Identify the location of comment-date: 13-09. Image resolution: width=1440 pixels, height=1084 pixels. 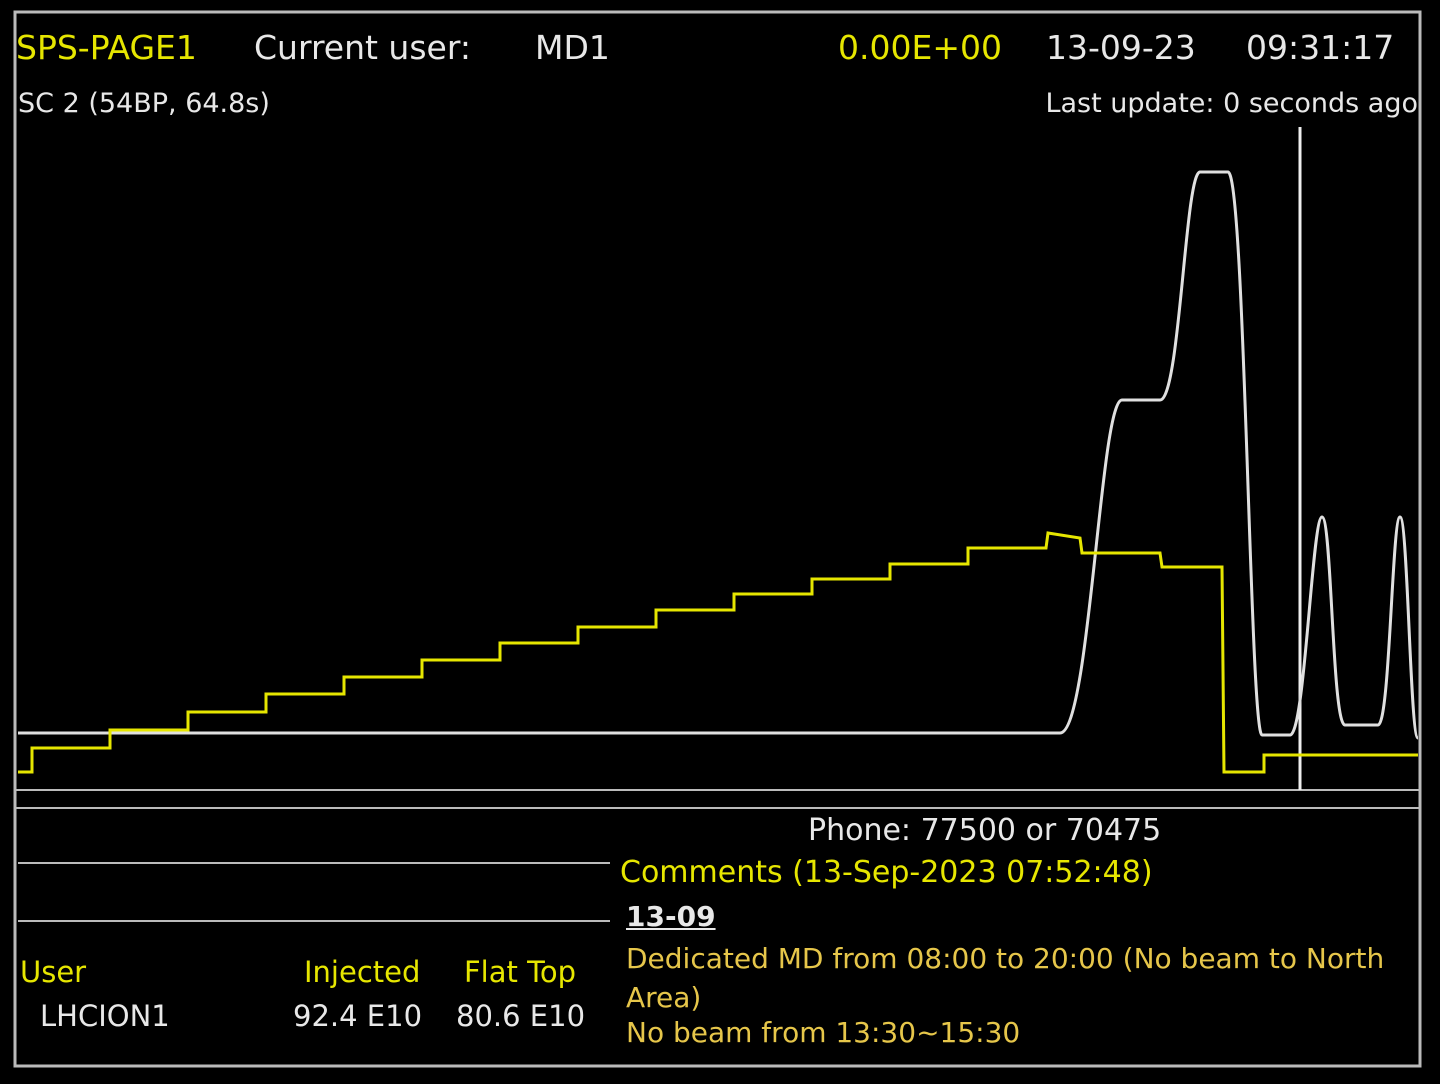
(671, 916).